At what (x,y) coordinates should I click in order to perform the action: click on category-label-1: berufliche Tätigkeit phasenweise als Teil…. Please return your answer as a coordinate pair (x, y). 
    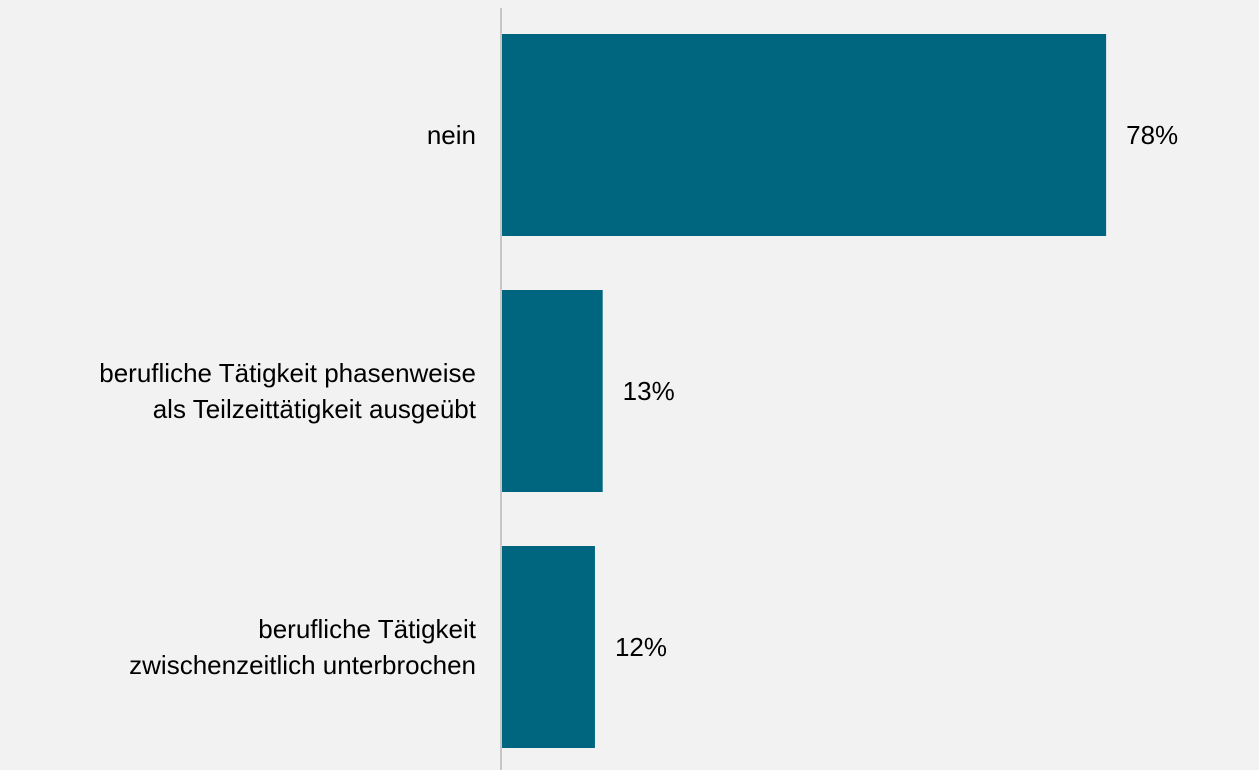
    Looking at the image, I should click on (288, 391).